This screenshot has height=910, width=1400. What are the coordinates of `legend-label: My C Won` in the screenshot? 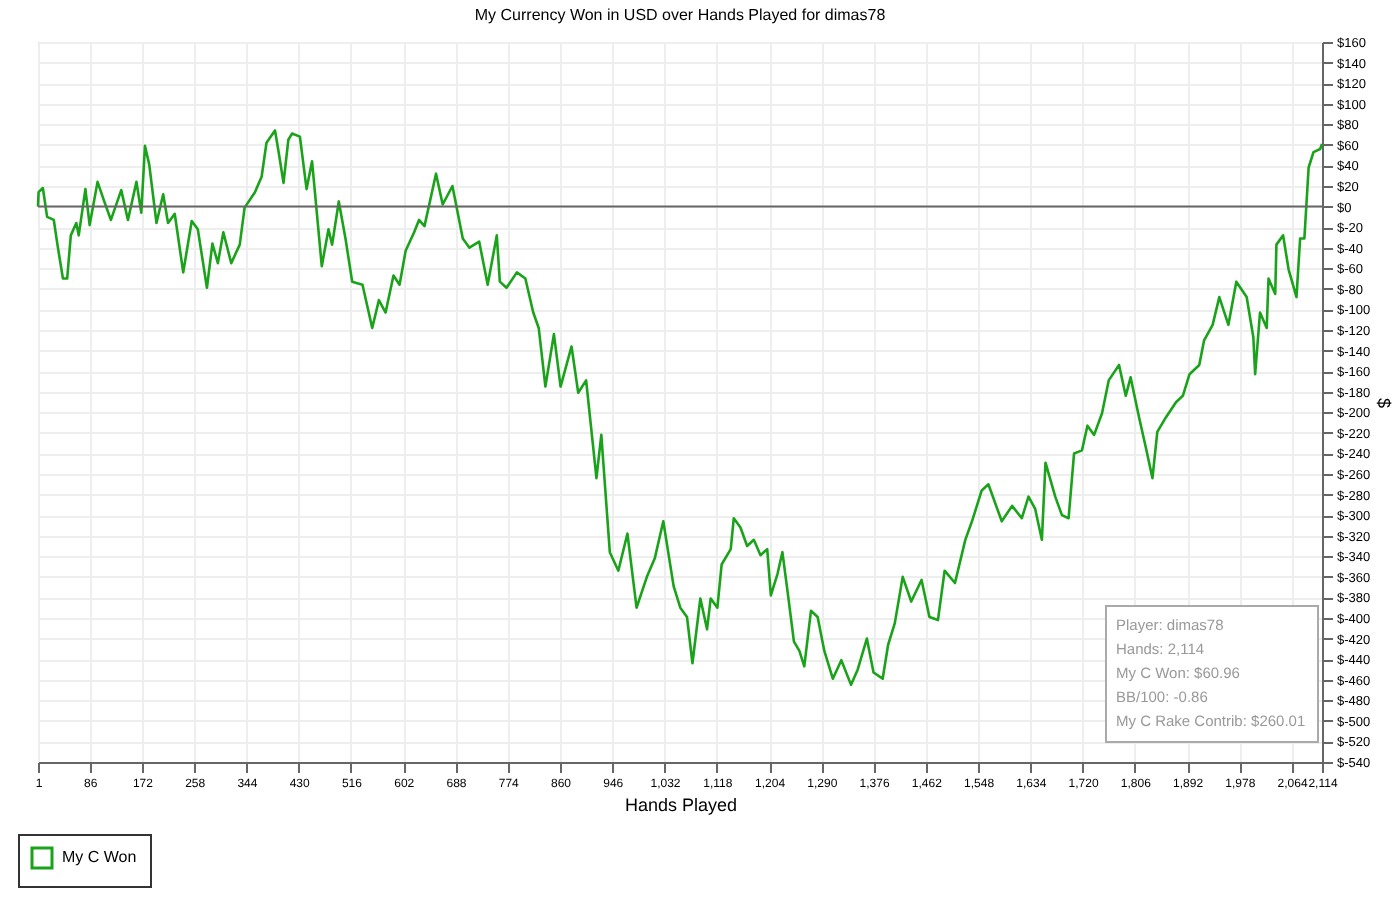 It's located at (99, 857).